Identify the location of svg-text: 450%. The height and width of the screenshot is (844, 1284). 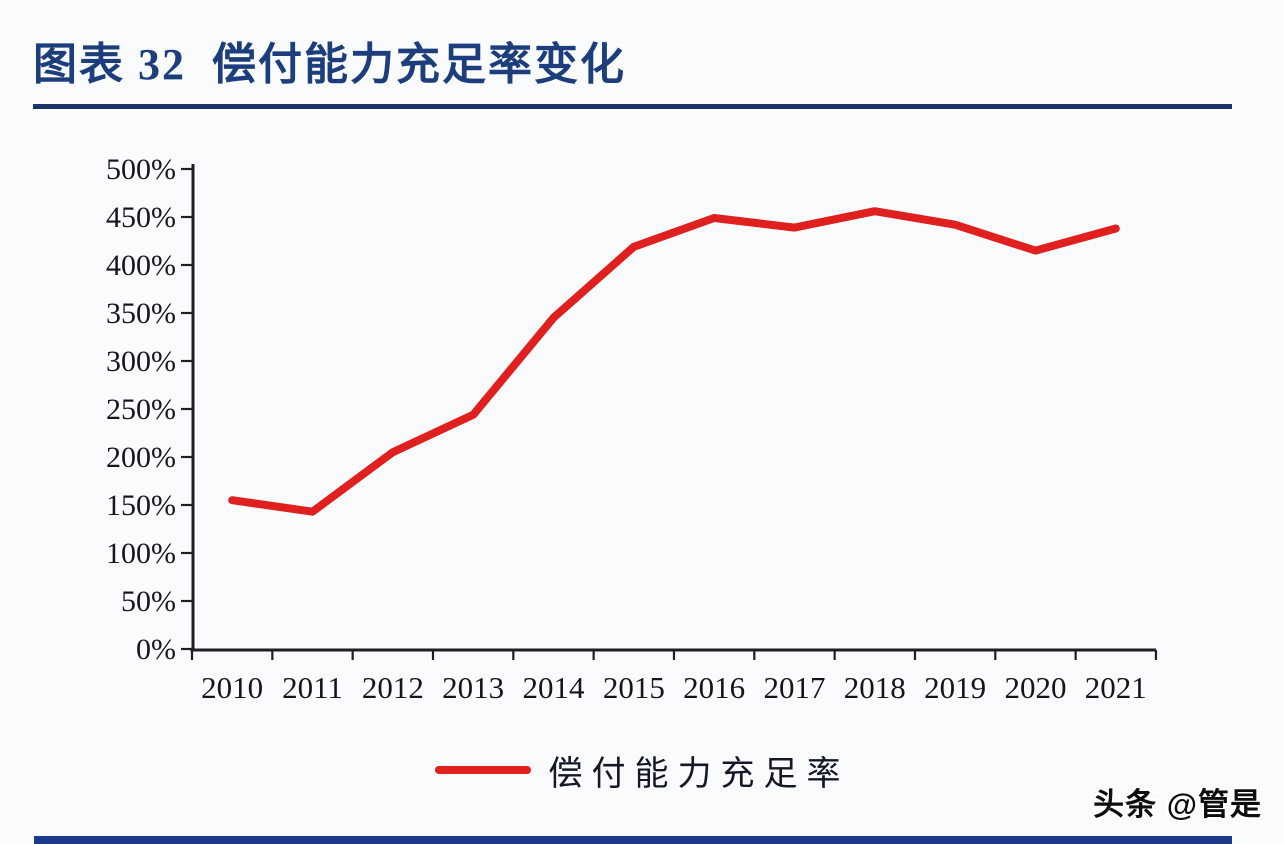
(141, 217).